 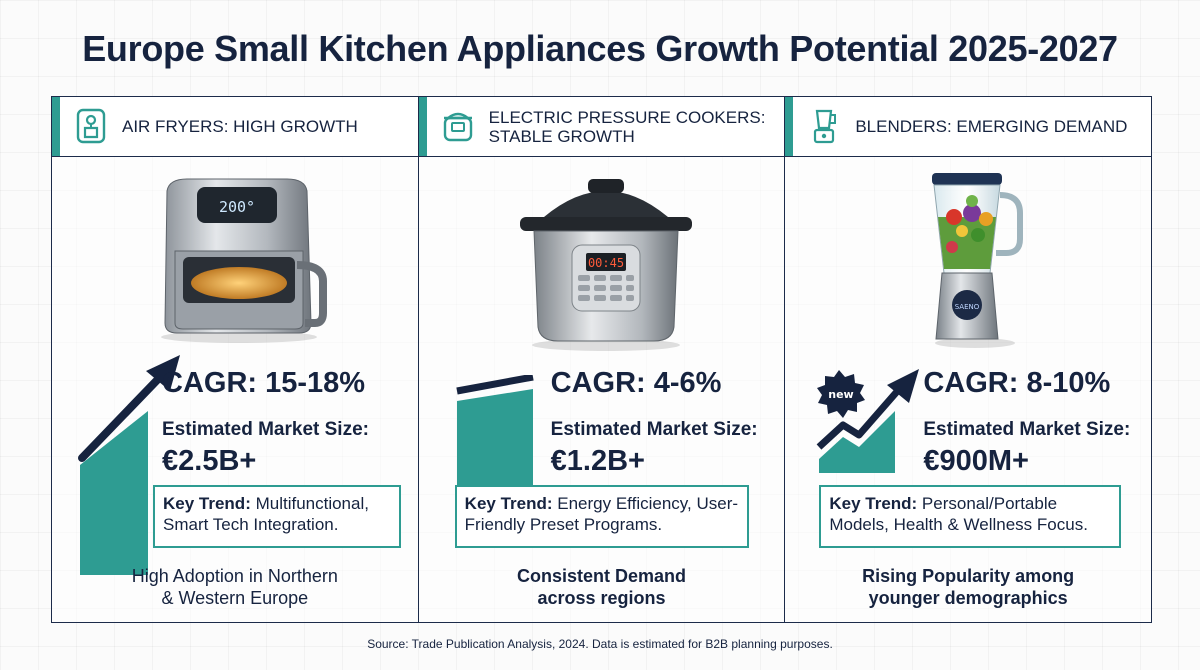 I want to click on panel-header: BLENDERS: EMERGING DEMAND, so click(x=968, y=127).